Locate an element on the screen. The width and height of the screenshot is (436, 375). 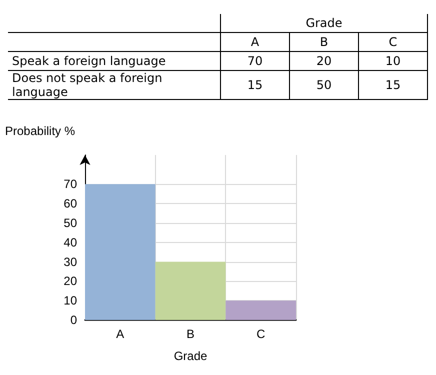
data-label: 70 is located at coordinates (255, 61).